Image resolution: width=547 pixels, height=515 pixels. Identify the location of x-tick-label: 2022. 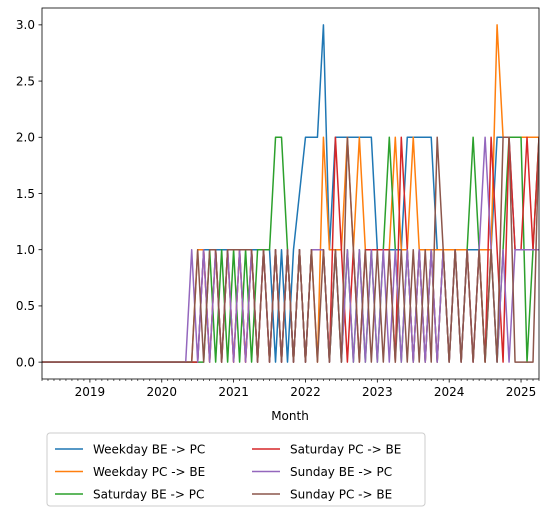
(305, 392).